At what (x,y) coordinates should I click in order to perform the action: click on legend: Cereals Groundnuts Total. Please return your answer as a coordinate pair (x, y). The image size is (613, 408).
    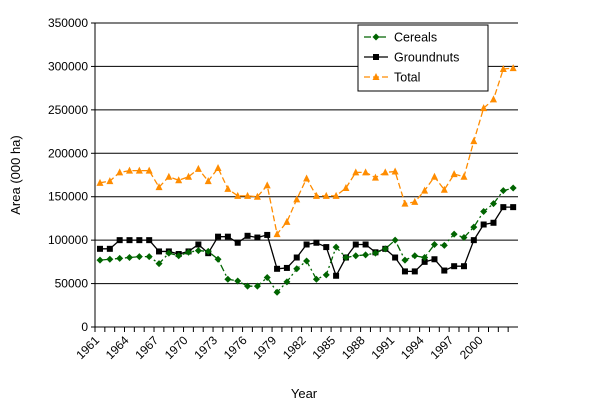
    Looking at the image, I should click on (423, 58).